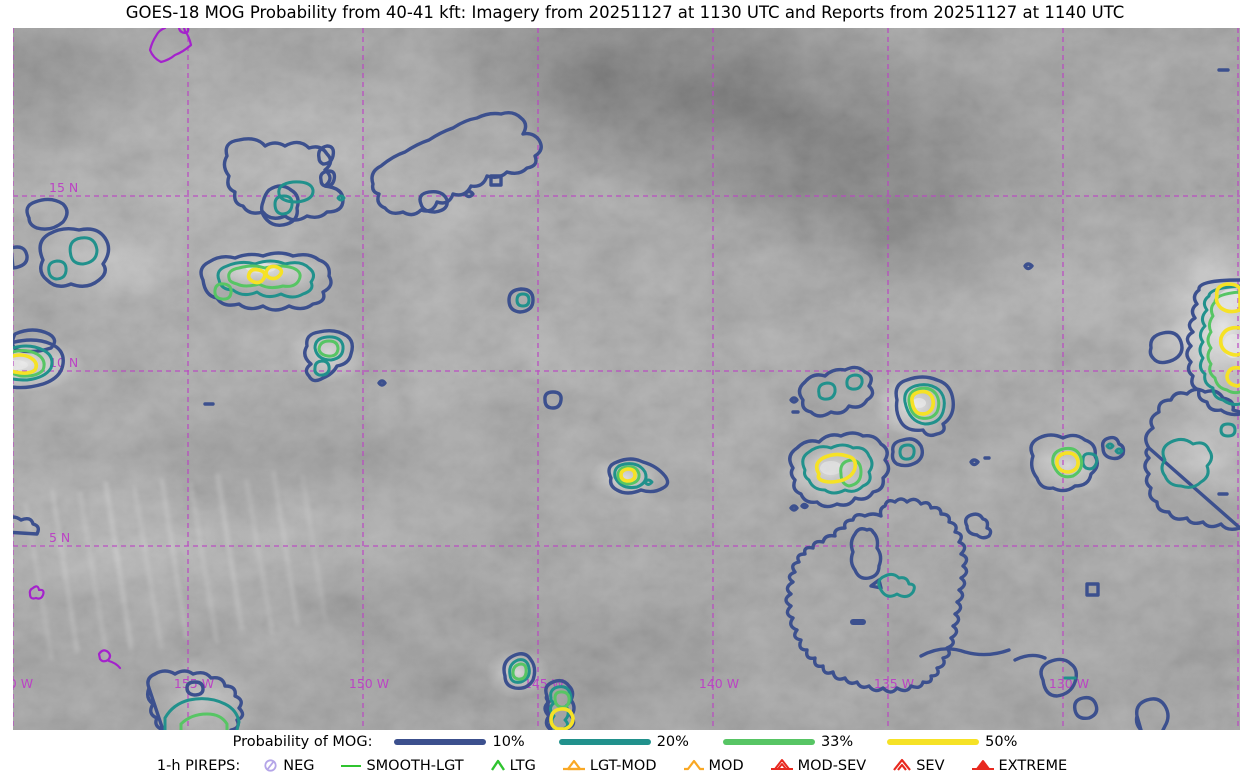 The width and height of the screenshot is (1250, 782). I want to click on triangle-caret-icon, so click(781, 764).